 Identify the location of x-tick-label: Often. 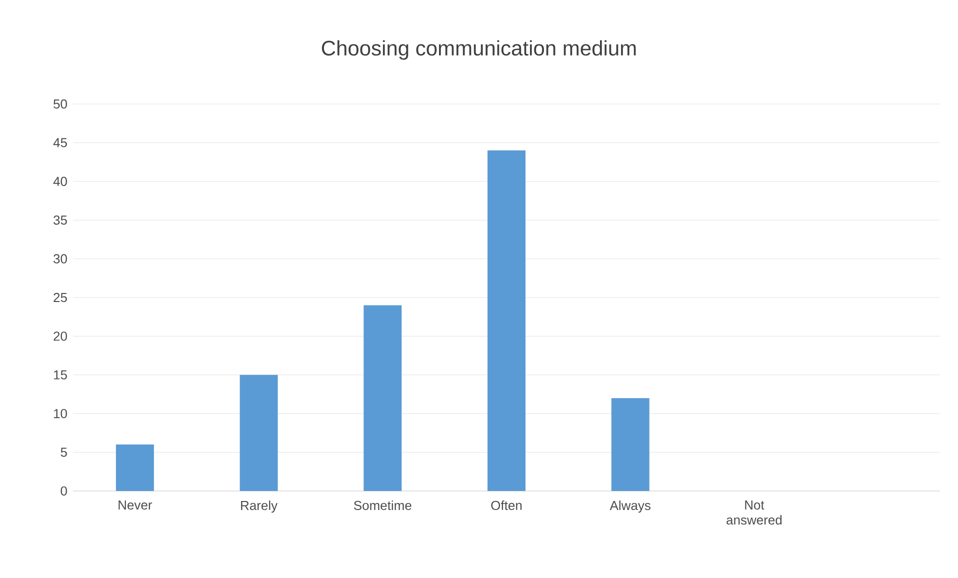
(506, 505).